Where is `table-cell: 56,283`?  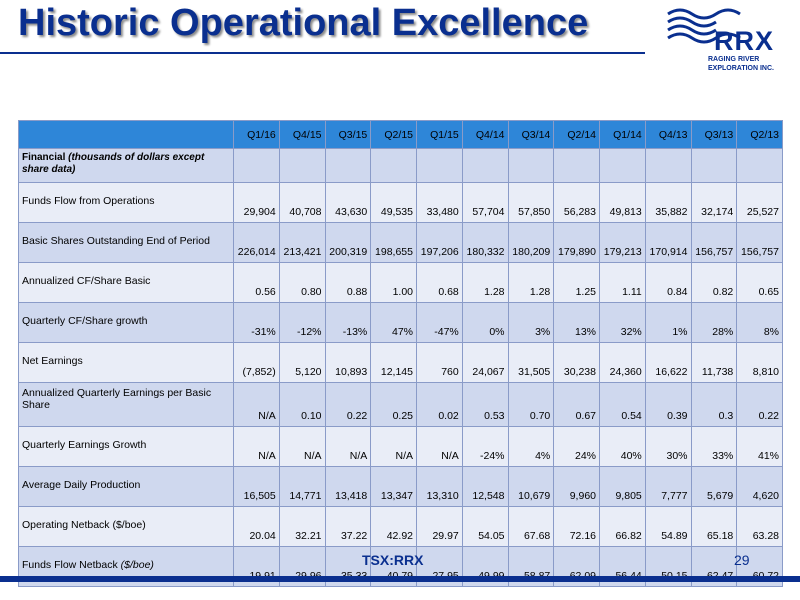 table-cell: 56,283 is located at coordinates (576, 202).